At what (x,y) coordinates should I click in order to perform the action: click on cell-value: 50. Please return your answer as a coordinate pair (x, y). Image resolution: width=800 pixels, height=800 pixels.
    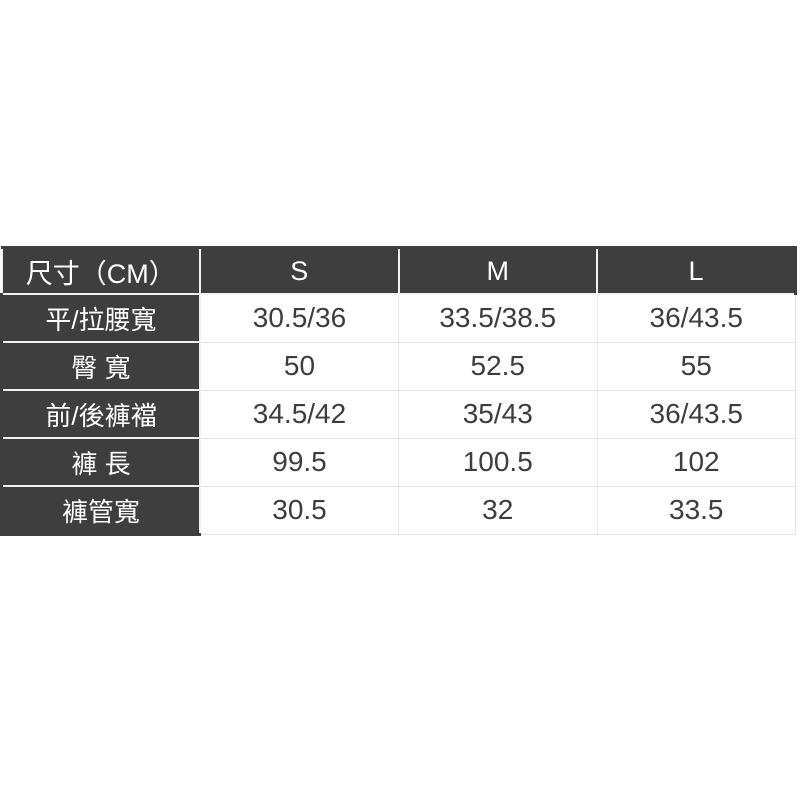
    Looking at the image, I should click on (299, 366).